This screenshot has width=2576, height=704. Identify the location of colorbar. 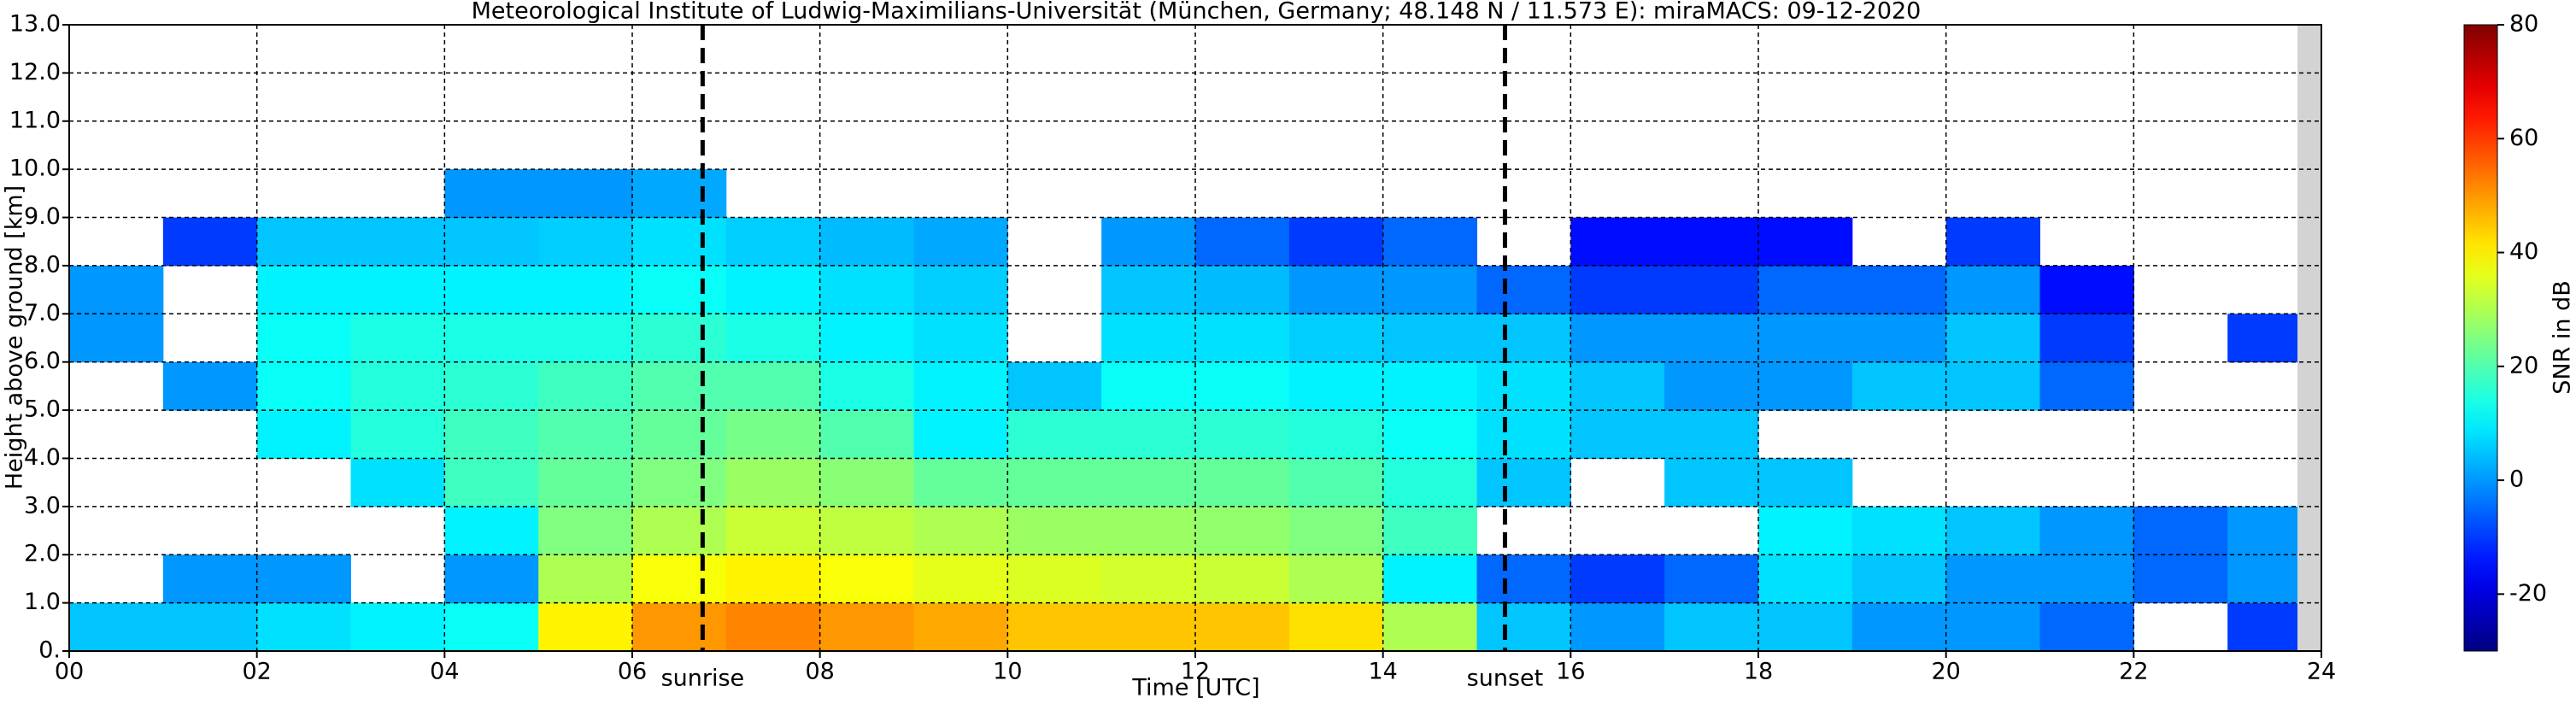
(2480, 338).